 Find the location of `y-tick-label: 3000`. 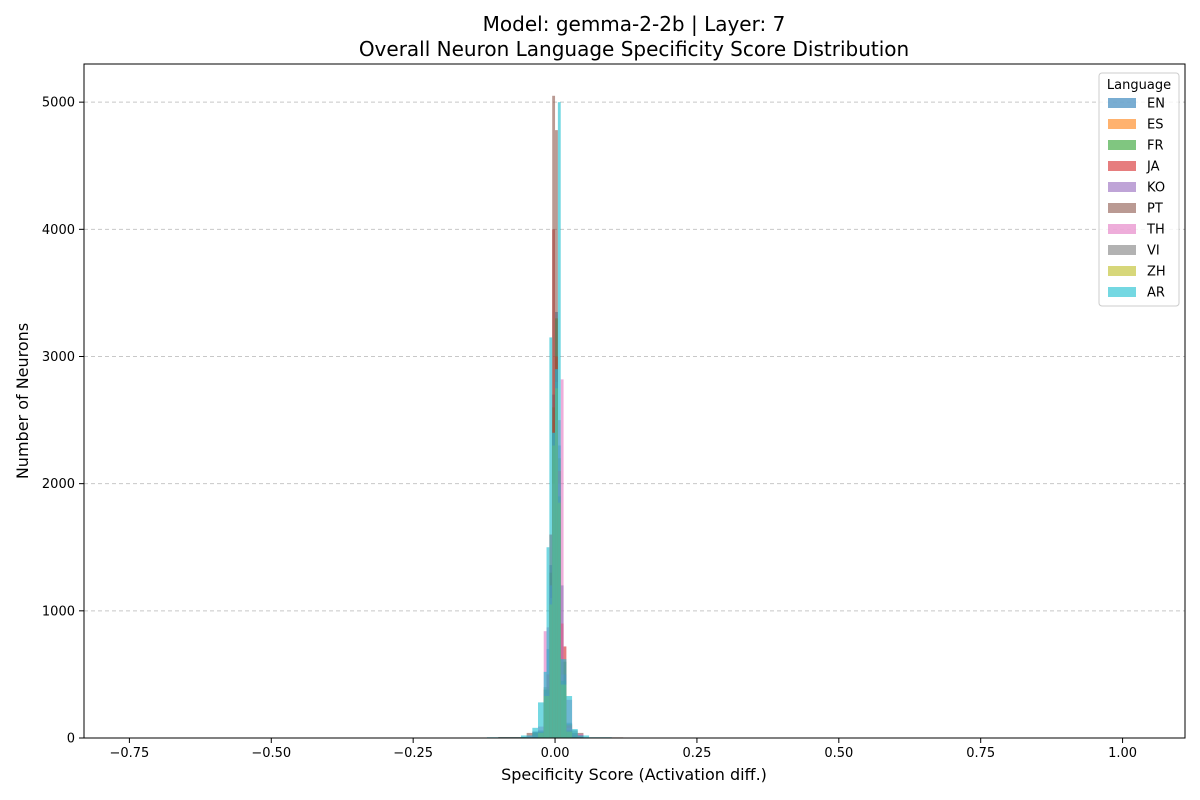

y-tick-label: 3000 is located at coordinates (58, 357).